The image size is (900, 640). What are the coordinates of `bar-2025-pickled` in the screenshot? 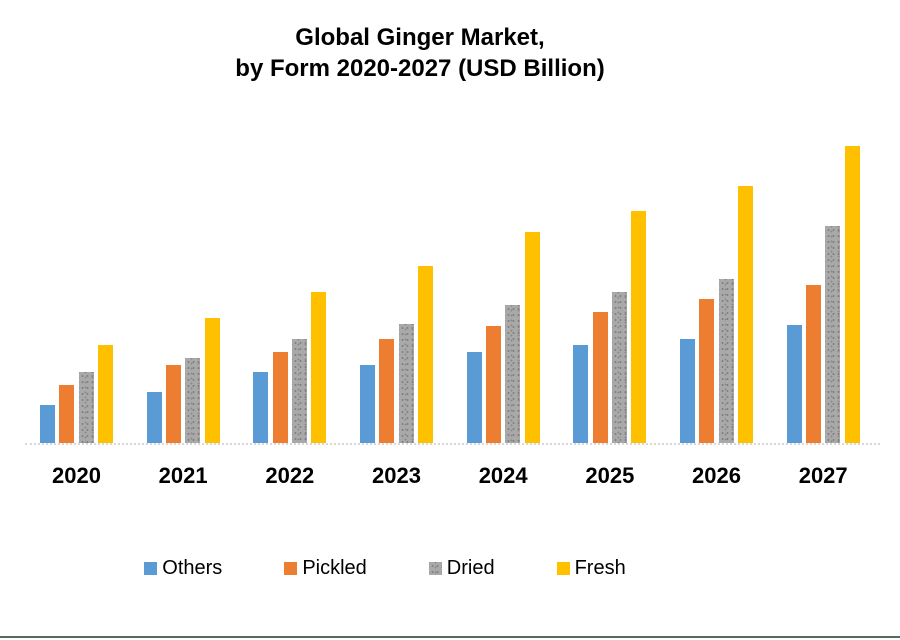 It's located at (600, 377).